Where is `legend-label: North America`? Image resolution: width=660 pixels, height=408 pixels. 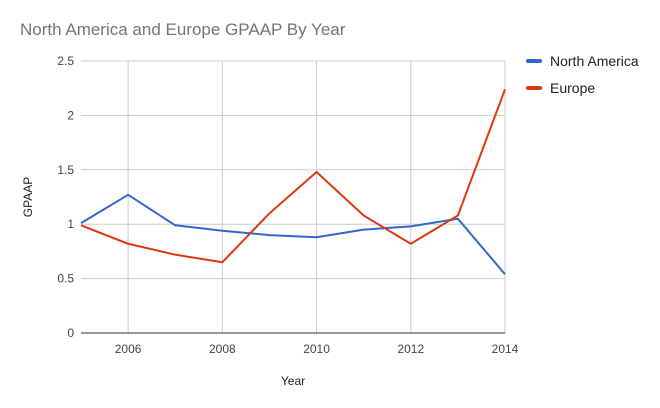 legend-label: North America is located at coordinates (594, 61).